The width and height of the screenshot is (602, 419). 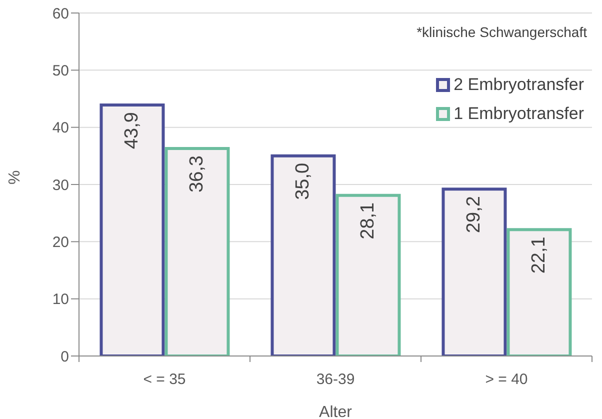 What do you see at coordinates (164, 379) in the screenshot?
I see `x-tick-label: < = 35` at bounding box center [164, 379].